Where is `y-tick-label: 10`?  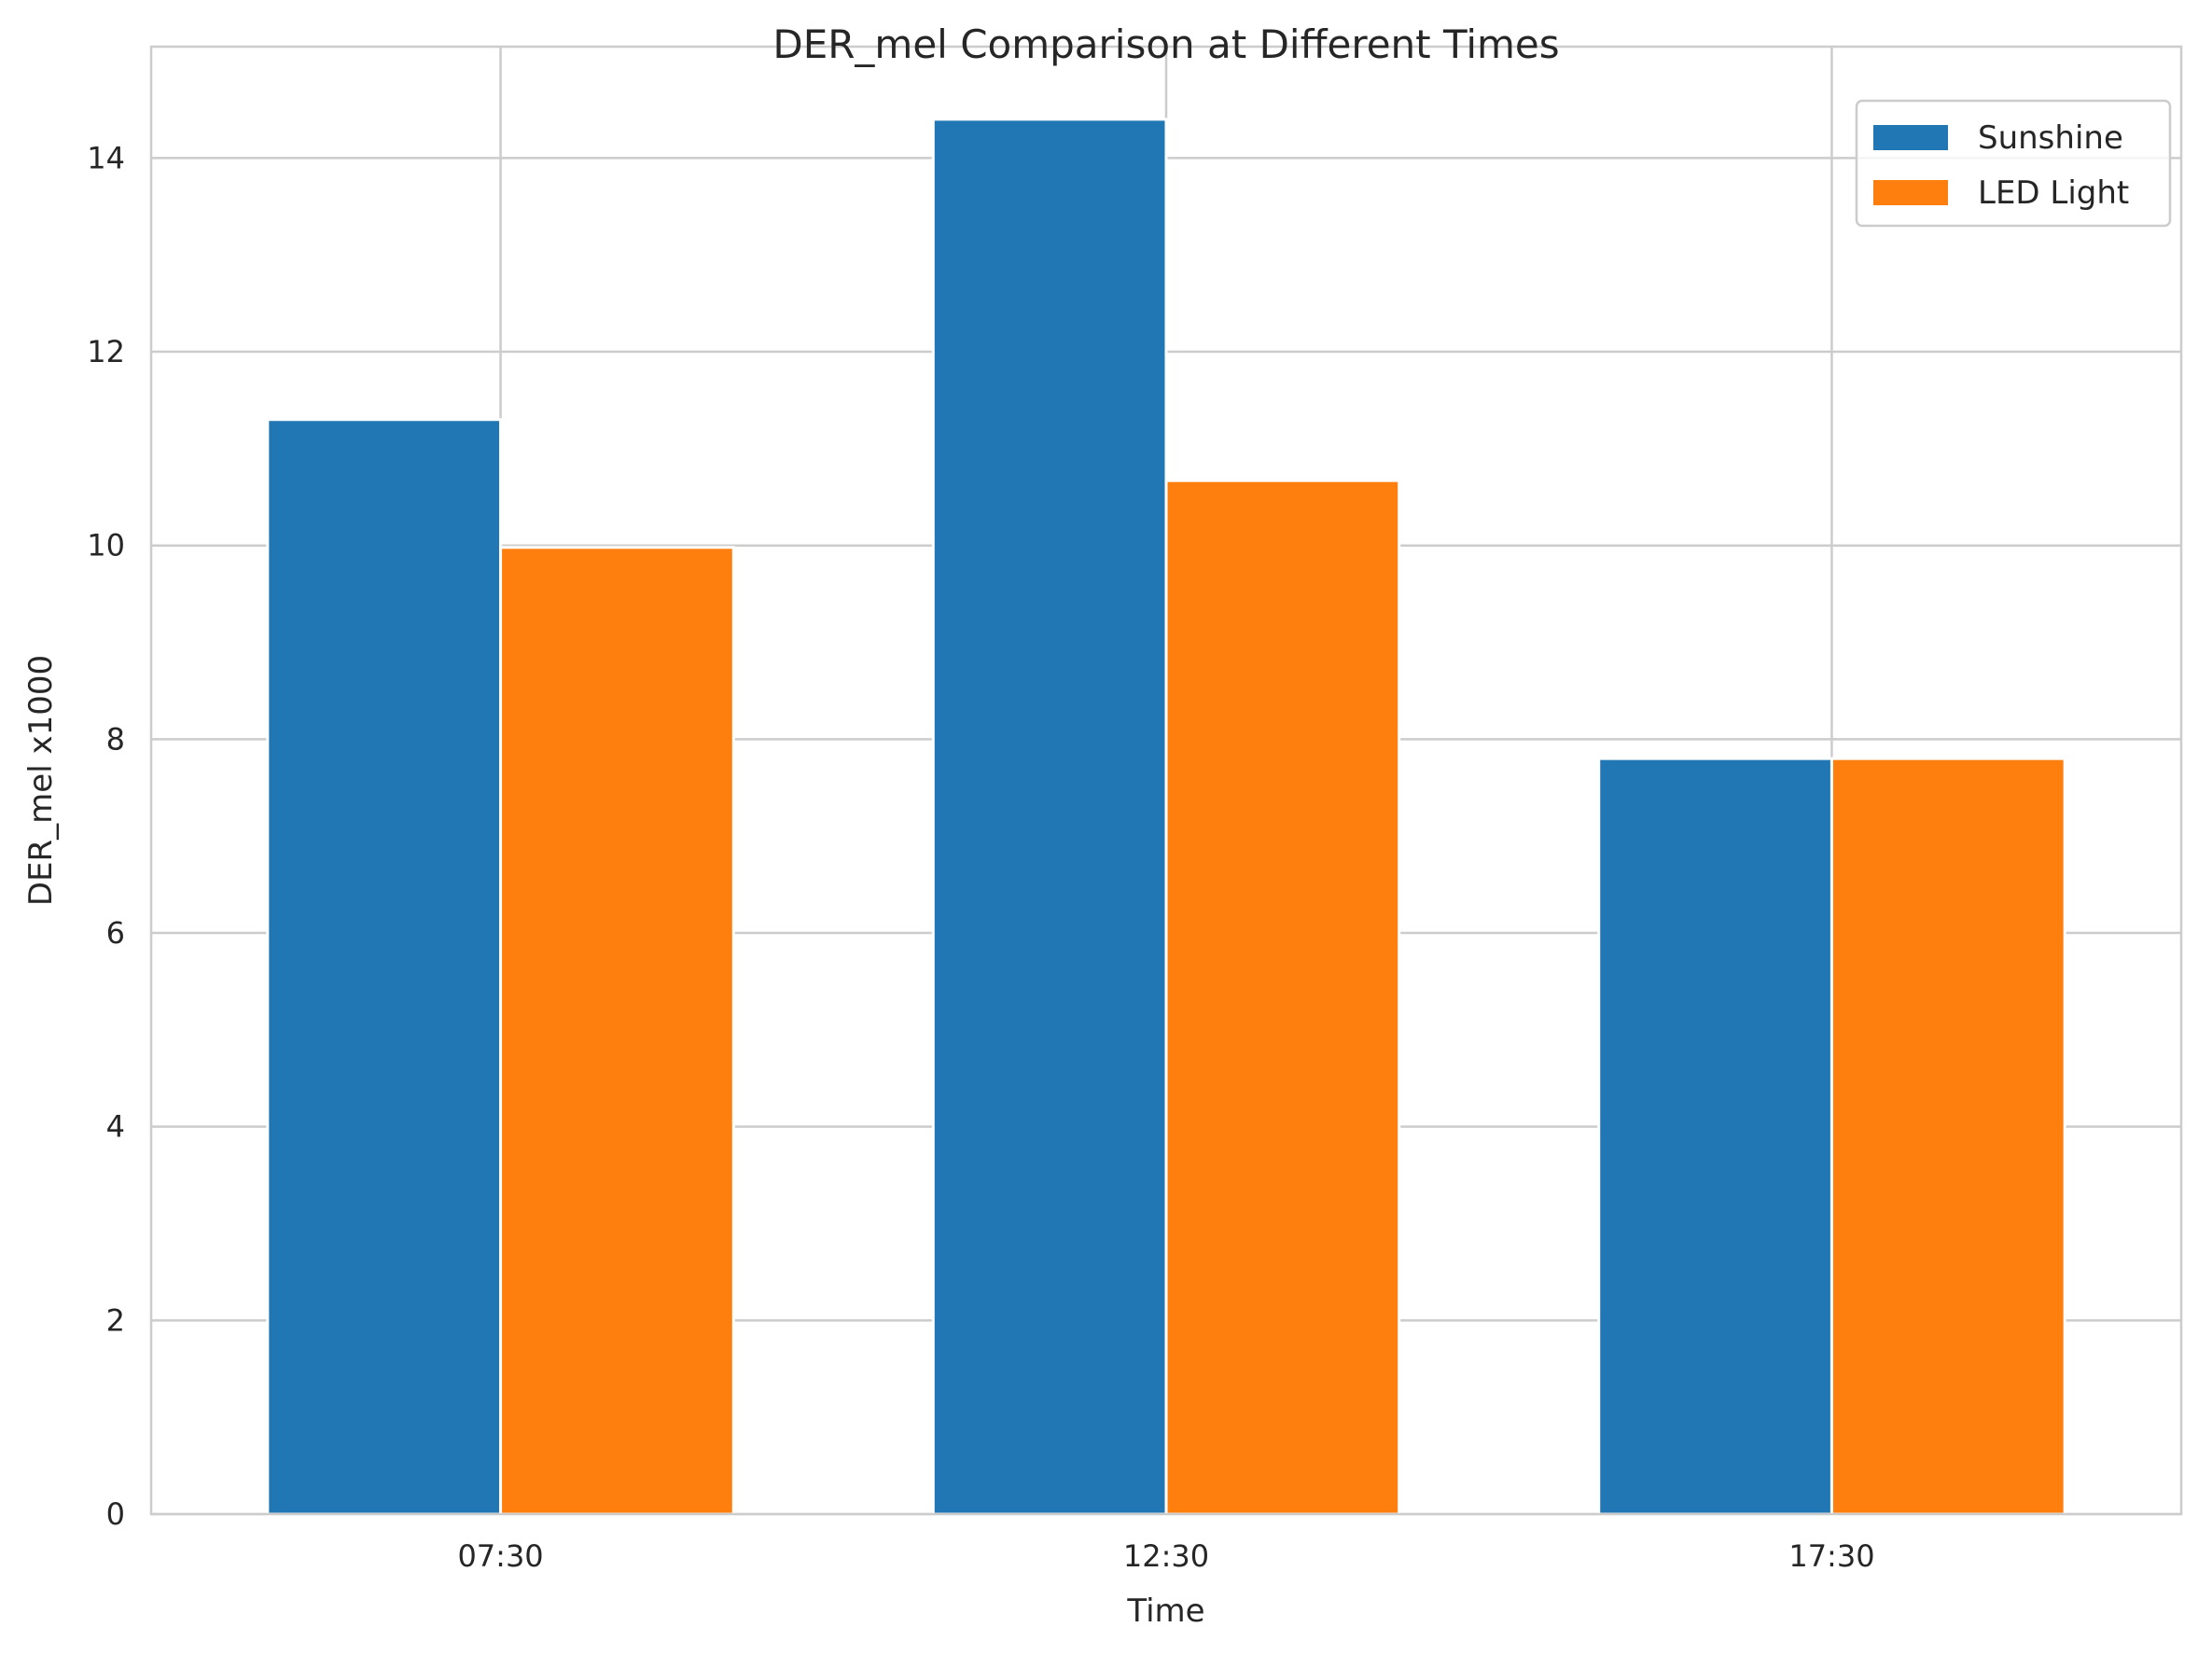 y-tick-label: 10 is located at coordinates (106, 545).